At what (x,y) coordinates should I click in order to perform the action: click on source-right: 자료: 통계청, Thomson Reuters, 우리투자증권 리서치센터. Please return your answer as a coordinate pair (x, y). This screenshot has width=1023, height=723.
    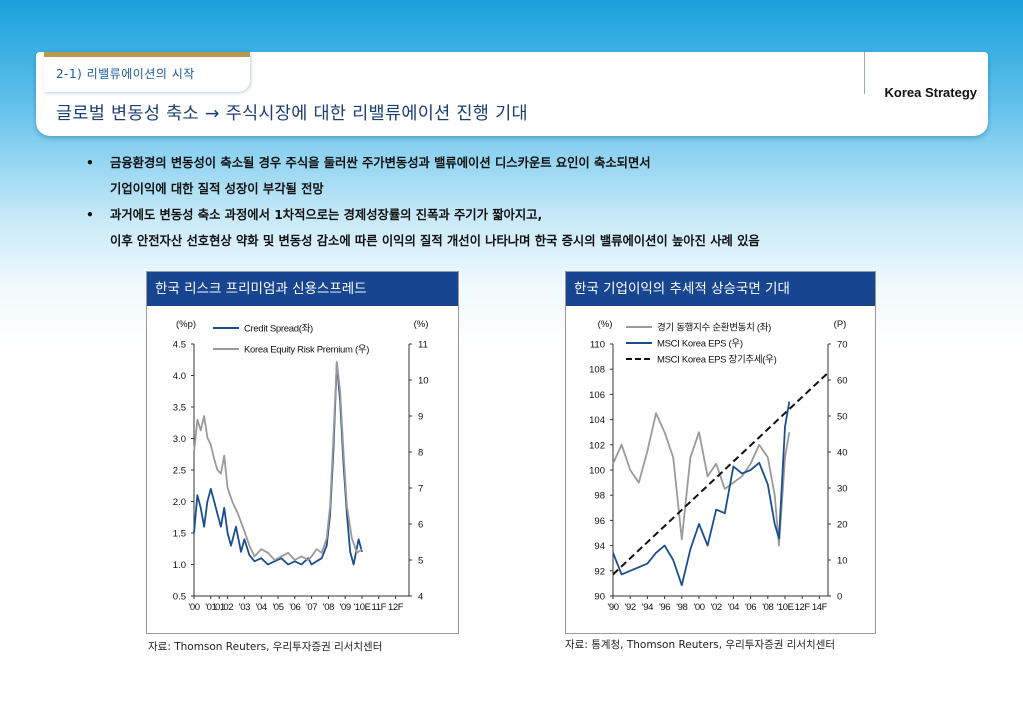
    Looking at the image, I should click on (700, 645).